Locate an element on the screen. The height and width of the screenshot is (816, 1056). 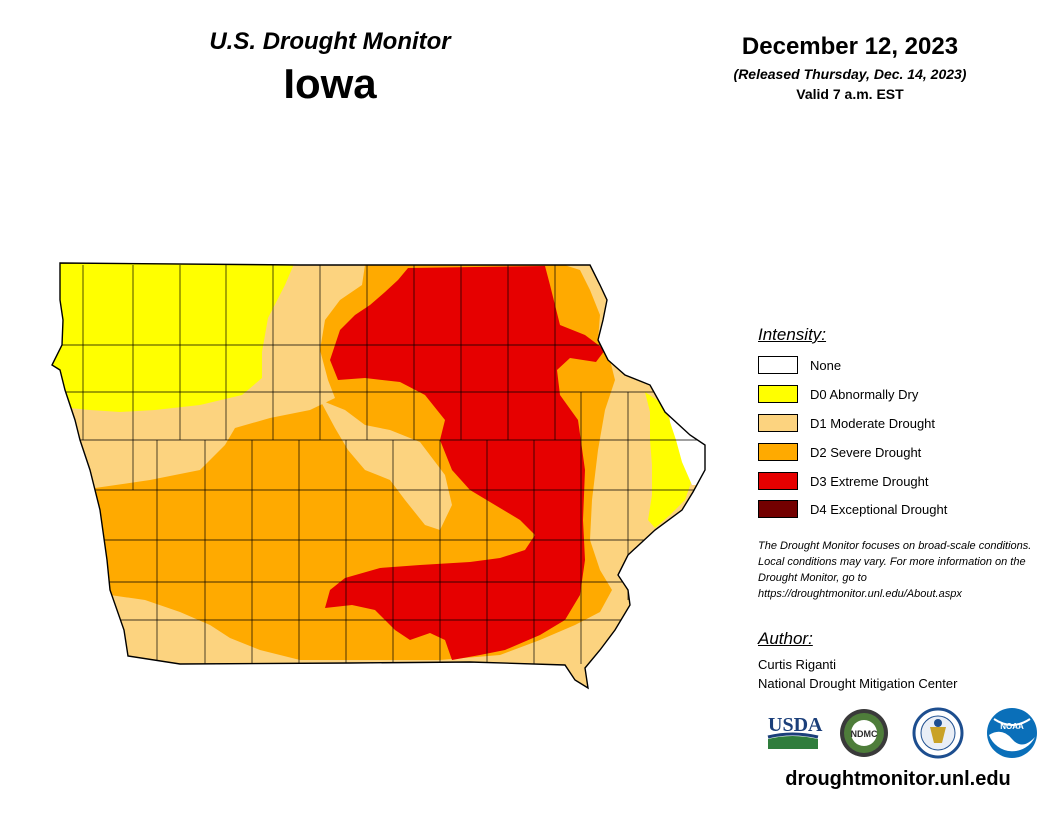
agency-logos: USDA NDMC NOAA is located at coordinates (902, 733).